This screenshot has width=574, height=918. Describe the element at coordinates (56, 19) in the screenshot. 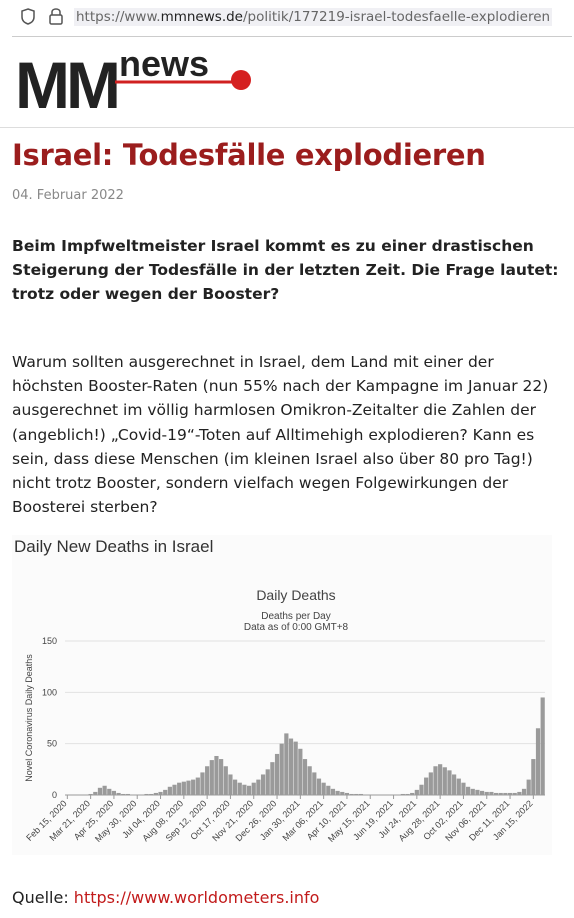

I see `lock-icon` at that location.